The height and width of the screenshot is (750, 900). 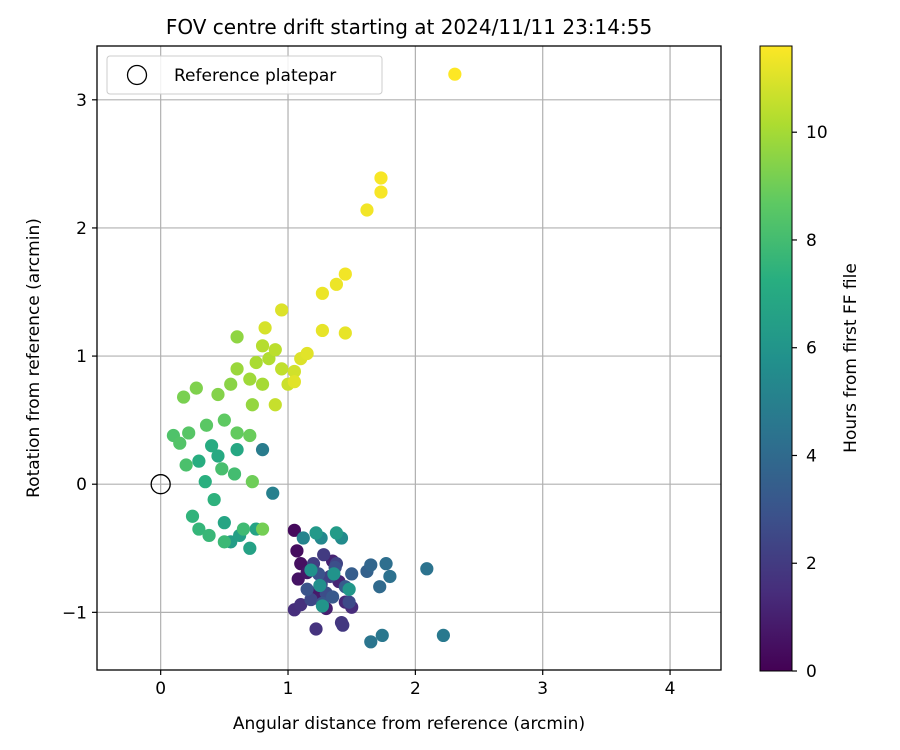 What do you see at coordinates (811, 349) in the screenshot?
I see `colorbar-tick-label: 6` at bounding box center [811, 349].